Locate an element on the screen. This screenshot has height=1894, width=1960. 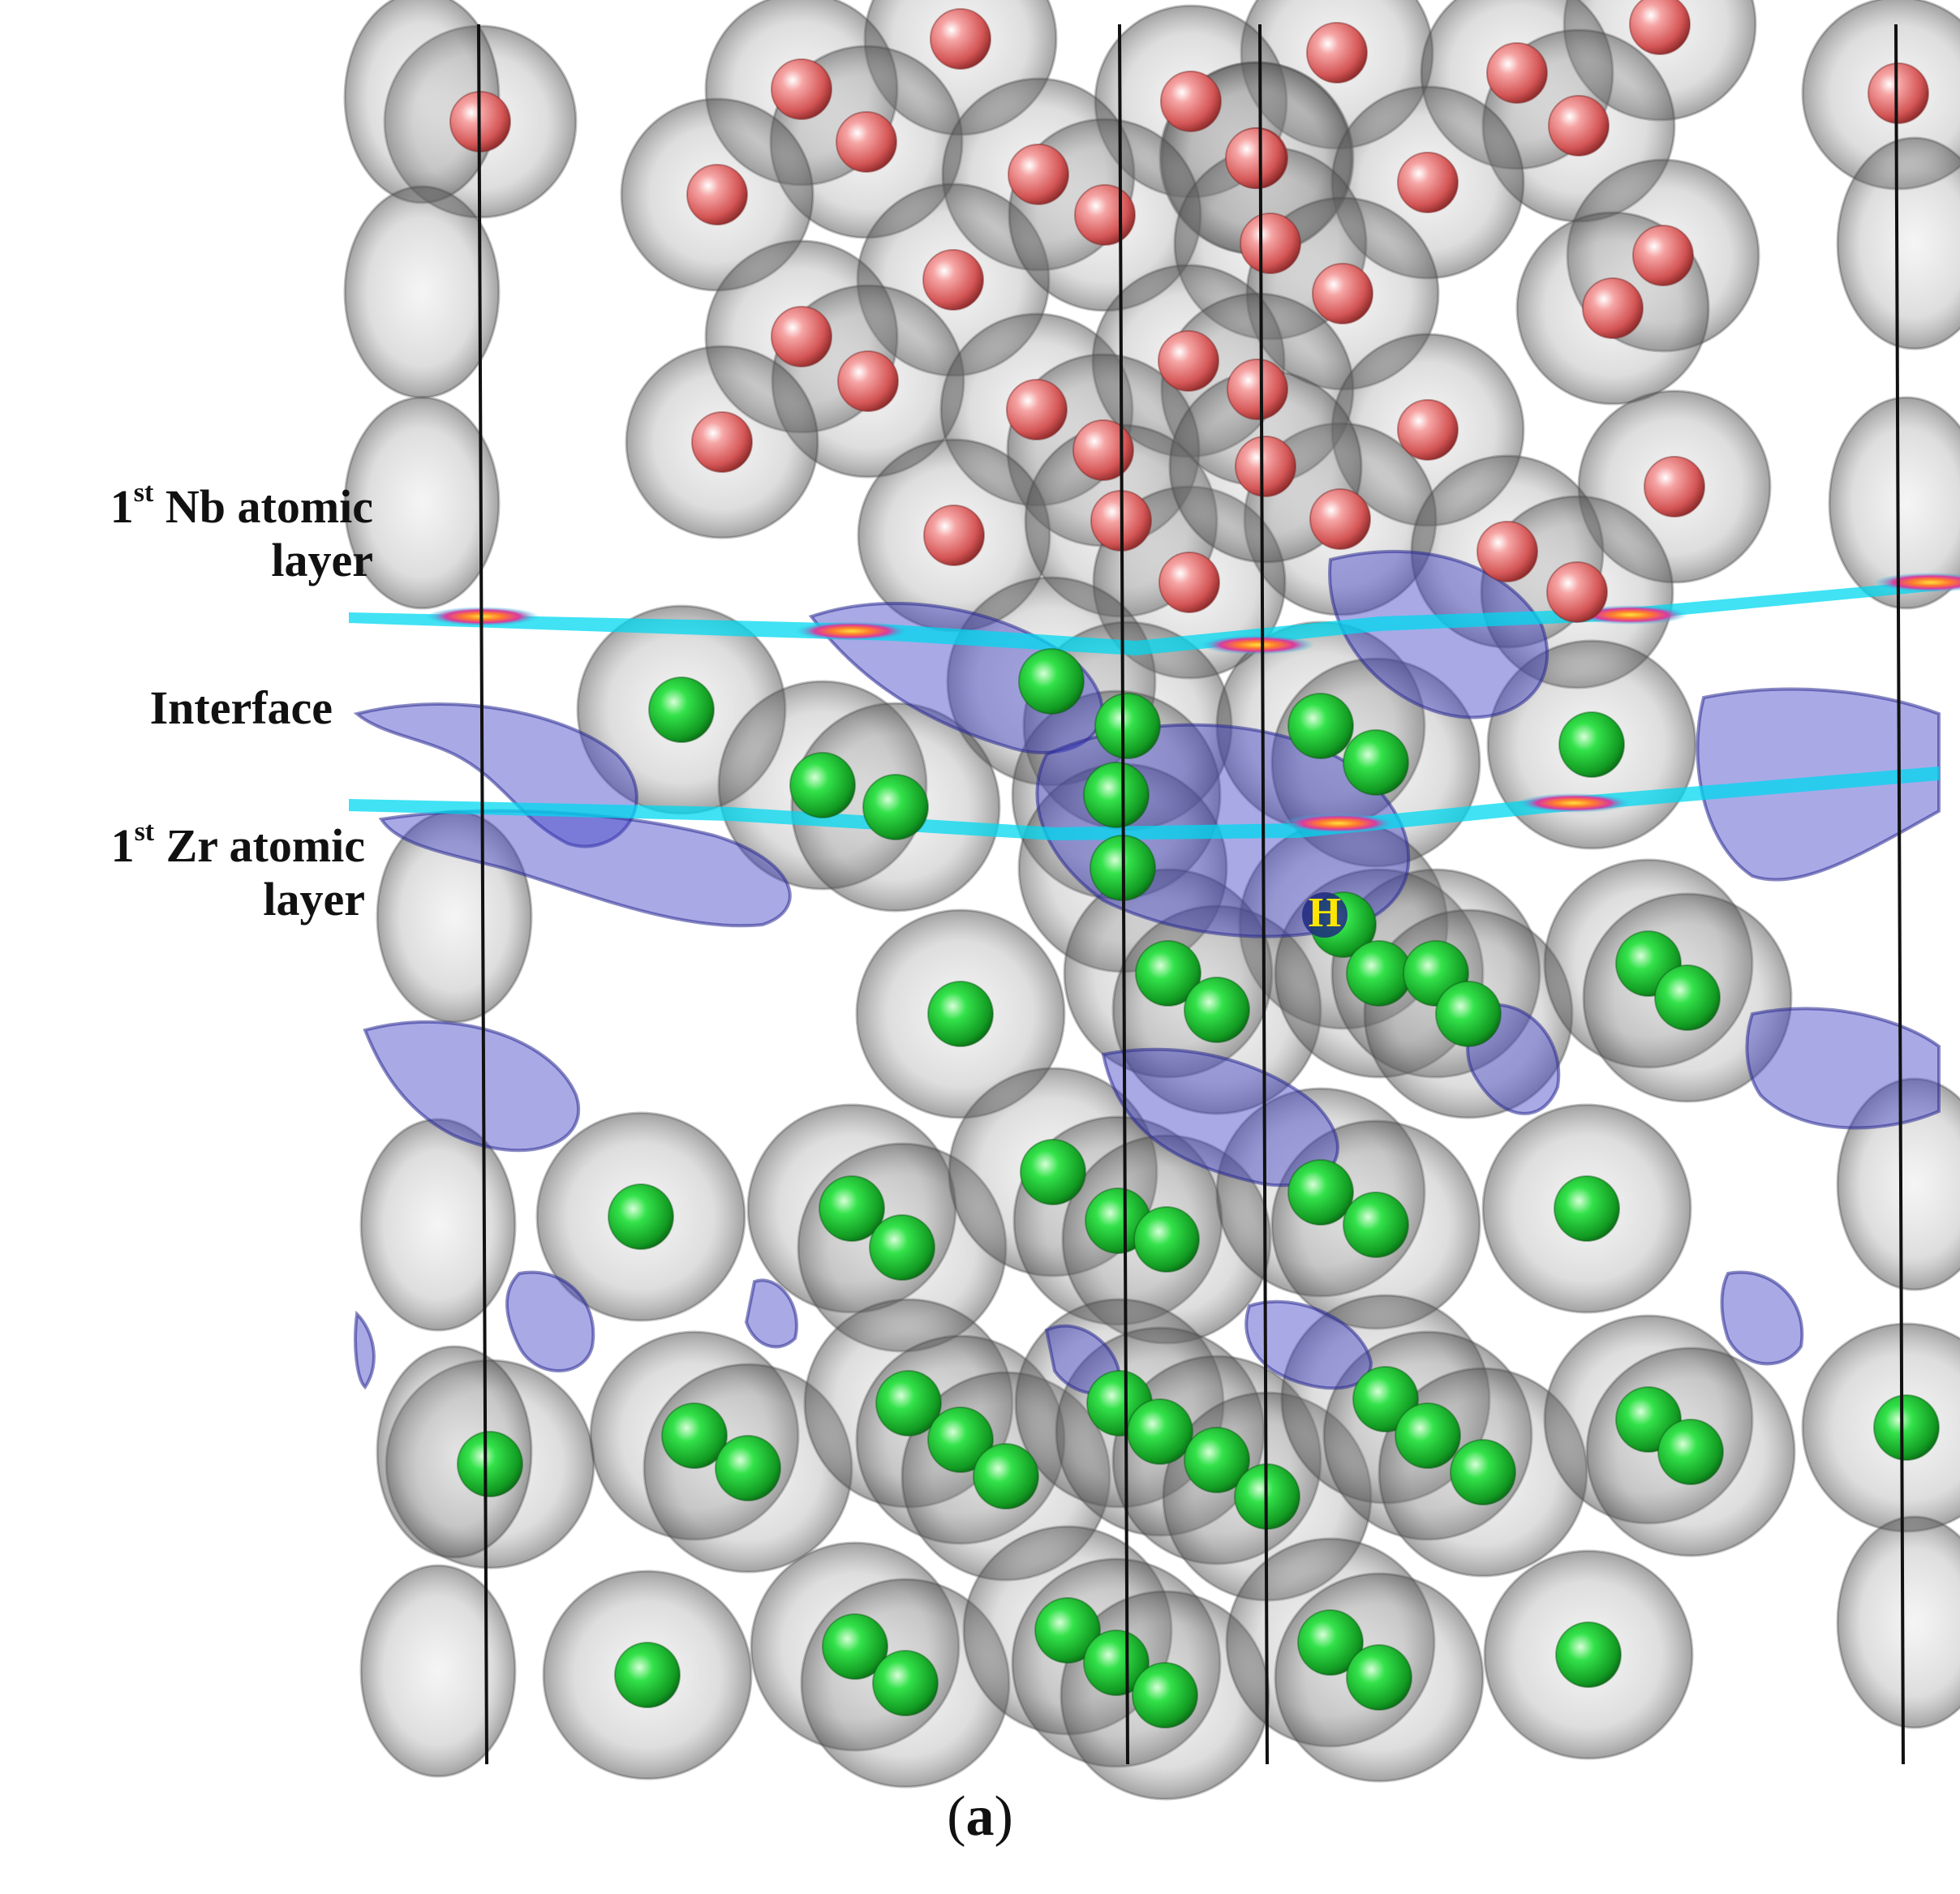
nb-layer-label: 1st Nb atomic layer is located at coordinates (241, 533).